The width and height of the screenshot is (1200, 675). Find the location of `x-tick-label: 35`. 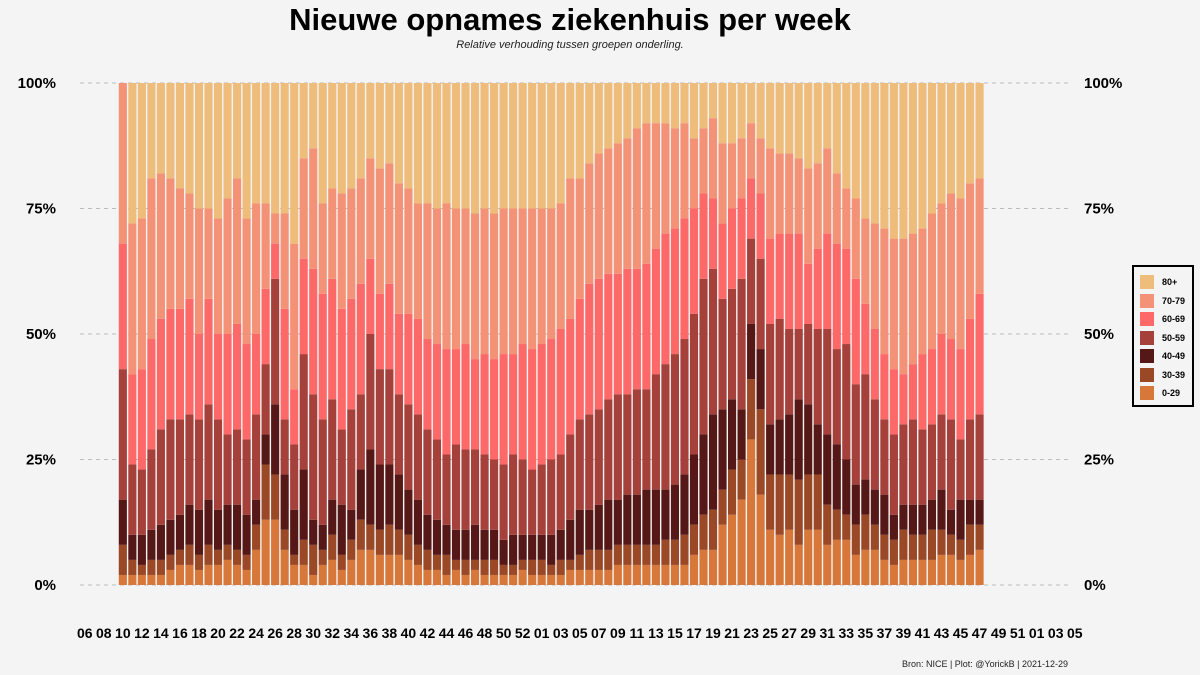

x-tick-label: 35 is located at coordinates (866, 633).